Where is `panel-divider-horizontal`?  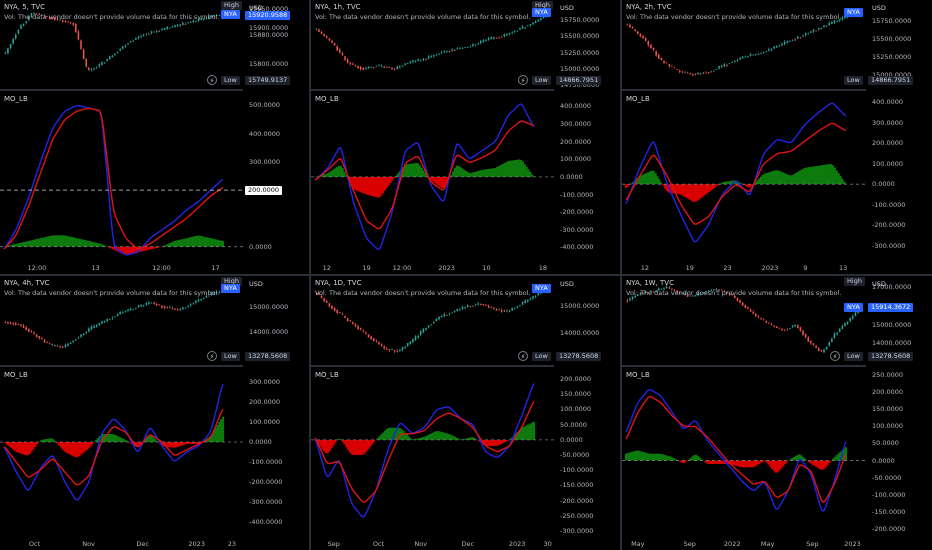
panel-divider-horizontal is located at coordinates (466, 275).